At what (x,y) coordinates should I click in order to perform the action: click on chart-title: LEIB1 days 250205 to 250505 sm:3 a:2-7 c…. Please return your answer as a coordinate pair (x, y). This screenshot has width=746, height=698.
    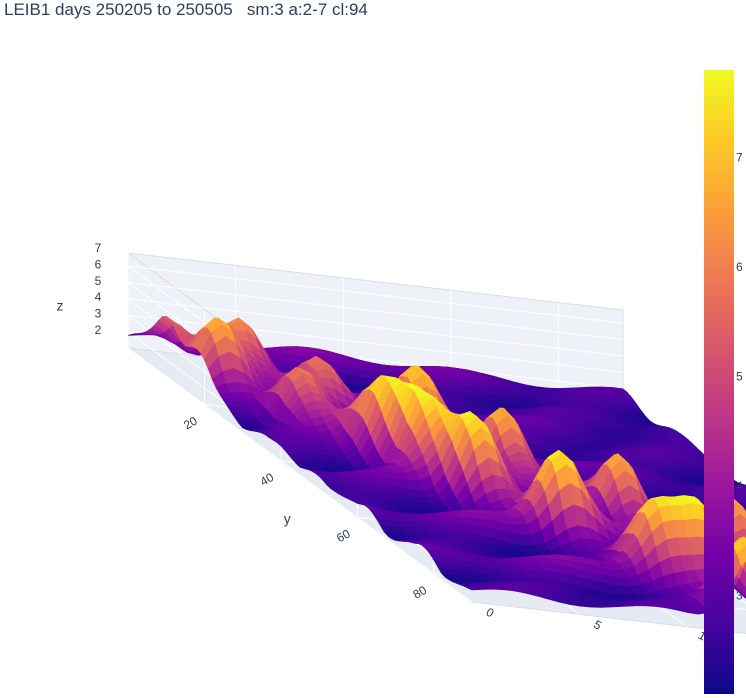
    Looking at the image, I should click on (186, 9).